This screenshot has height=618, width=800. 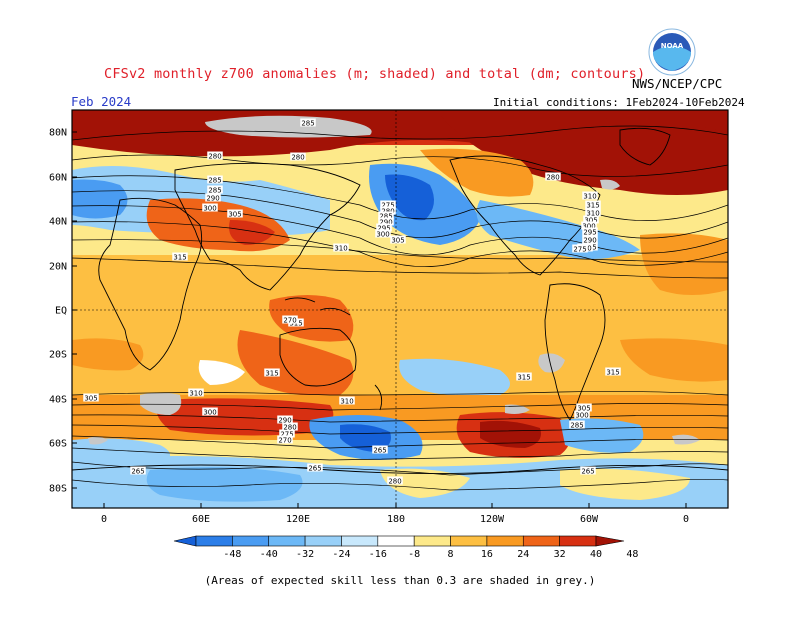 I want to click on lon-tick-label: 60W, so click(x=589, y=519).